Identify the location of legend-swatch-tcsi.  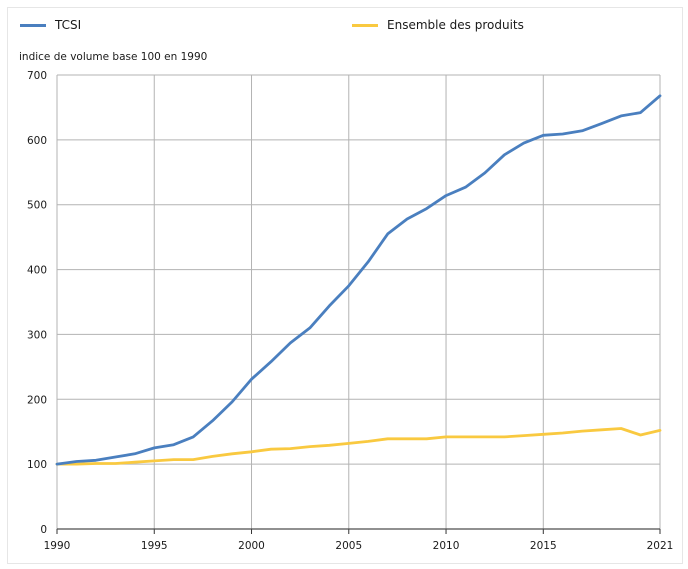
(33, 25).